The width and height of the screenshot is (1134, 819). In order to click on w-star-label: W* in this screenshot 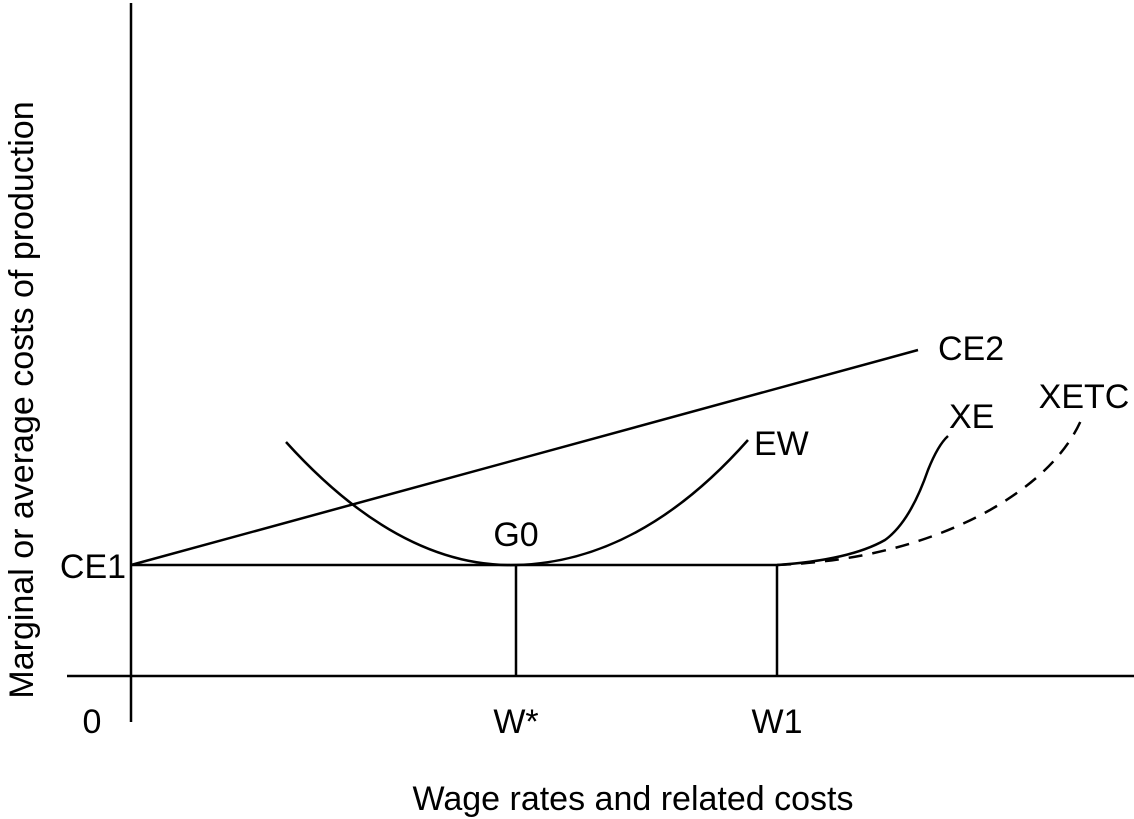, I will do `click(515, 722)`.